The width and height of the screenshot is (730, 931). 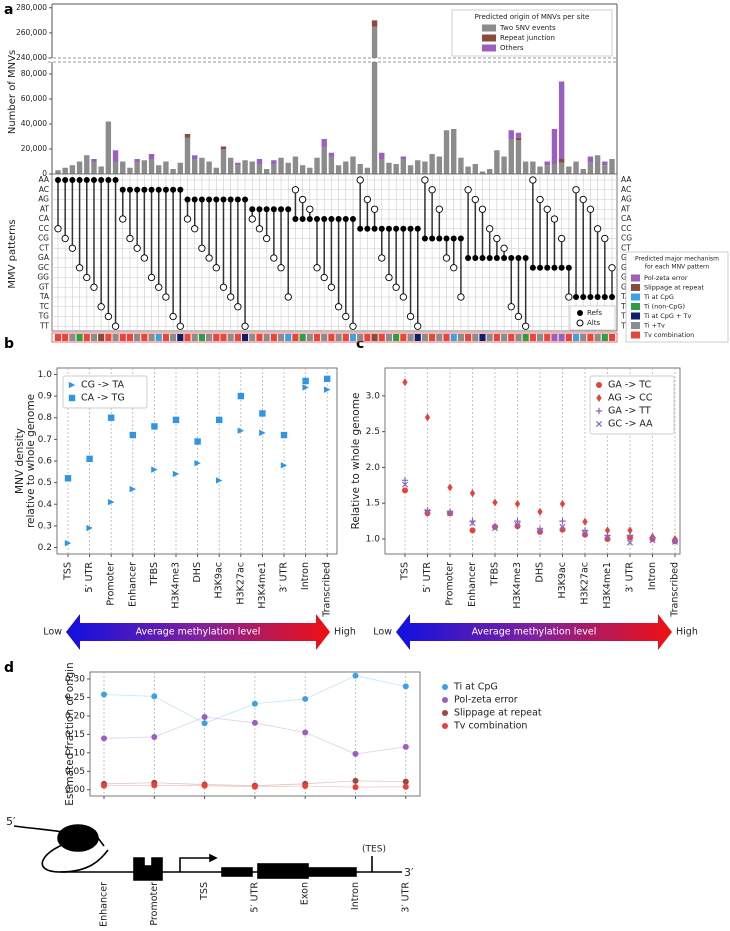 What do you see at coordinates (45, 505) in the screenshot?
I see `y-tick-label: 0.4` at bounding box center [45, 505].